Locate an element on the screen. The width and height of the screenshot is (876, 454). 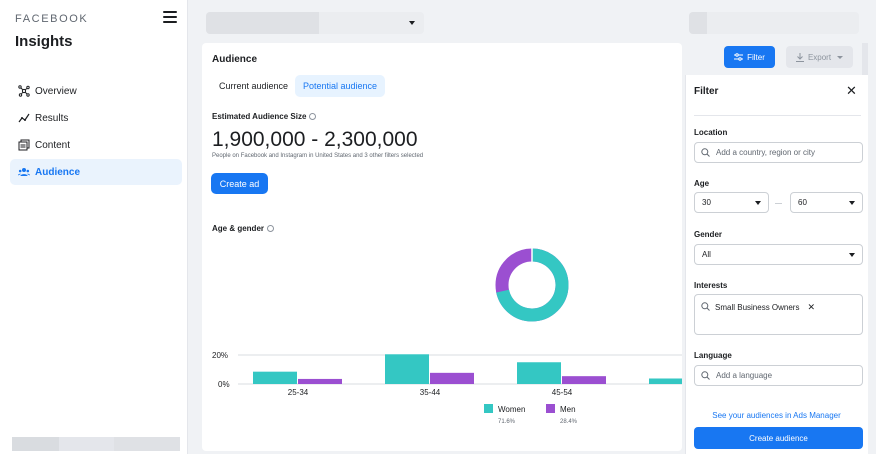
legend-share: 28.4% is located at coordinates (569, 422).